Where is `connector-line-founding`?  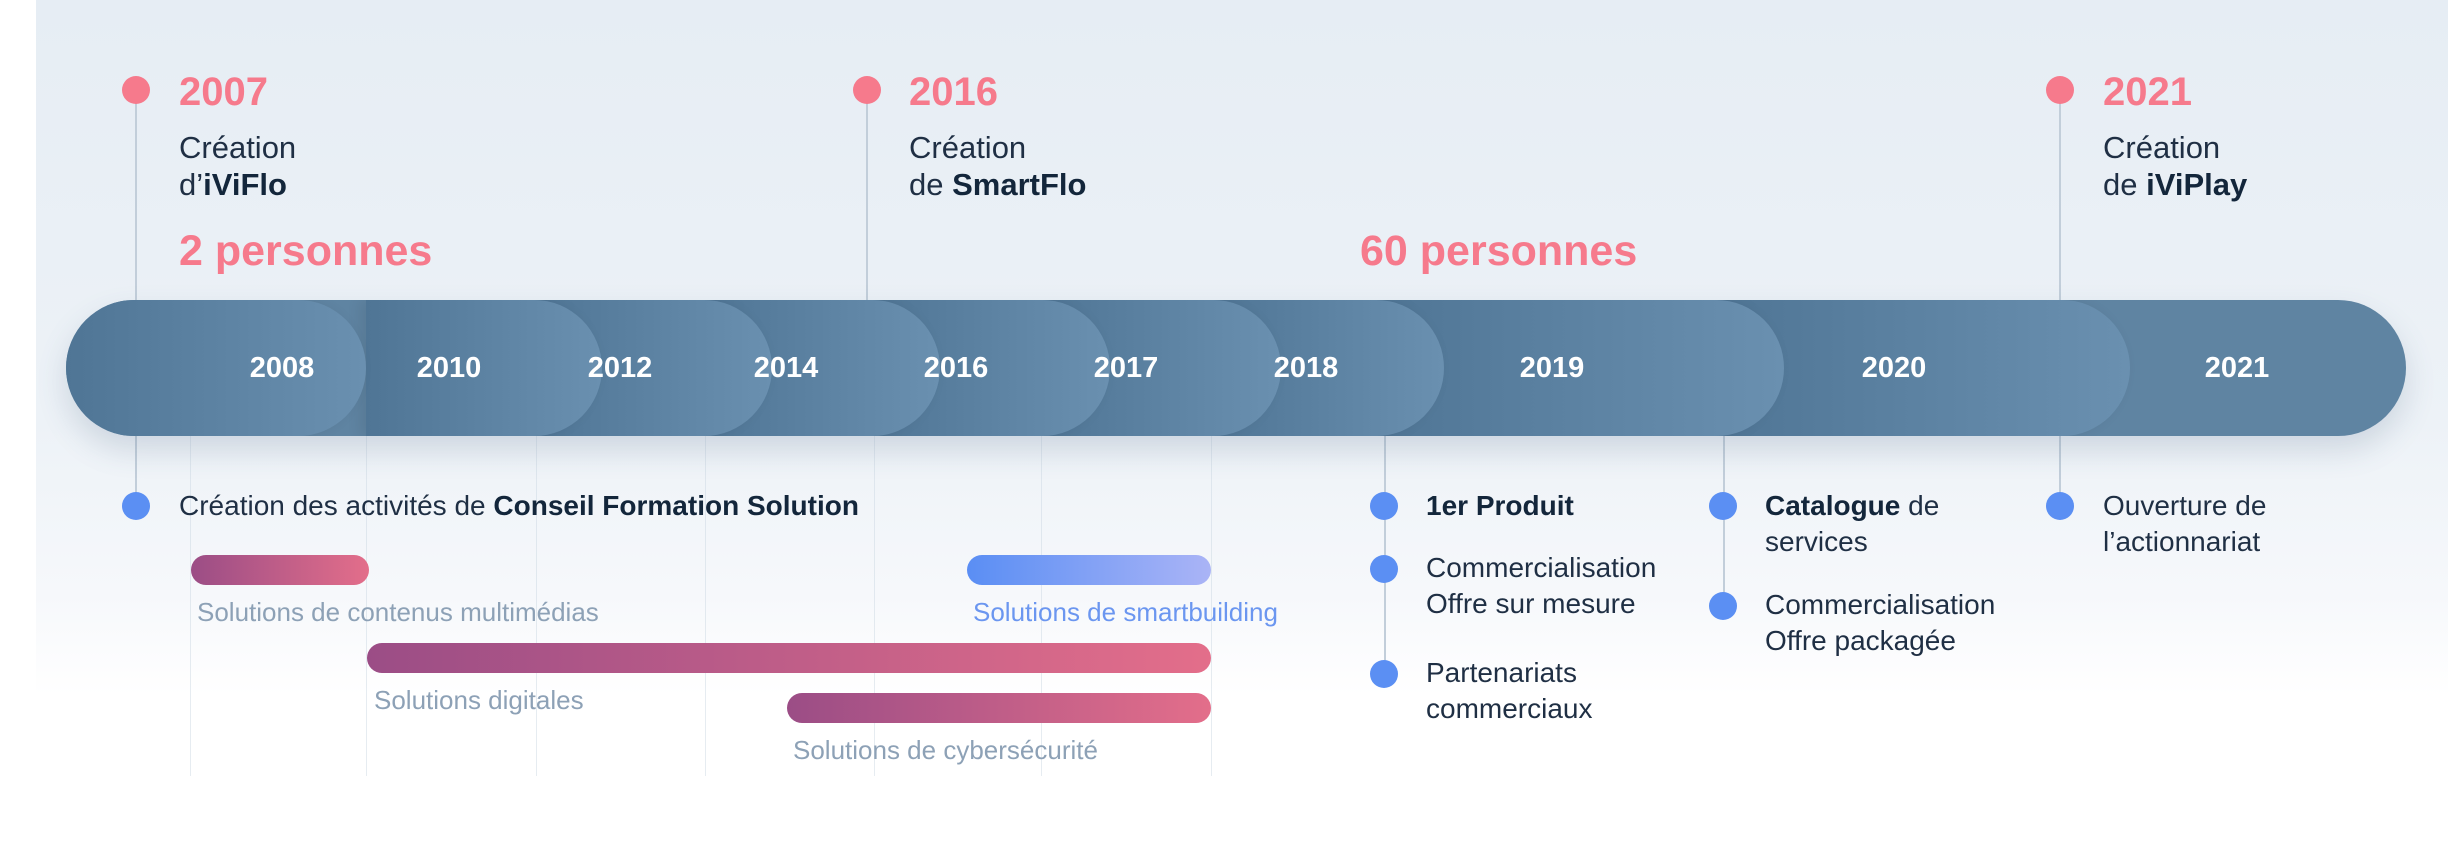
connector-line-founding is located at coordinates (136, 471).